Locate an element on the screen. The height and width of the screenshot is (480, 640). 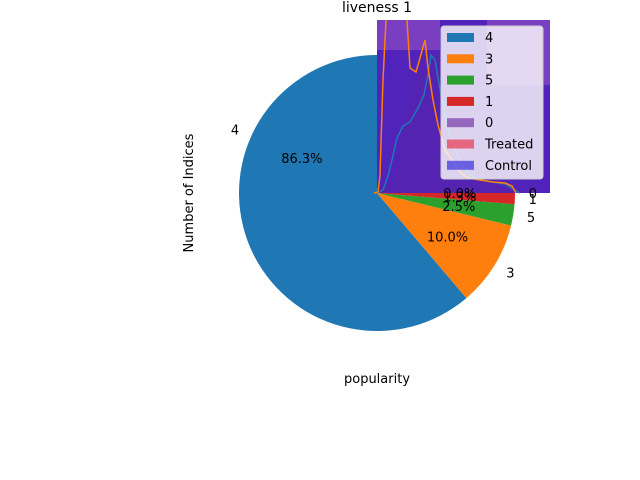
x-axis-label: popularity is located at coordinates (377, 379).